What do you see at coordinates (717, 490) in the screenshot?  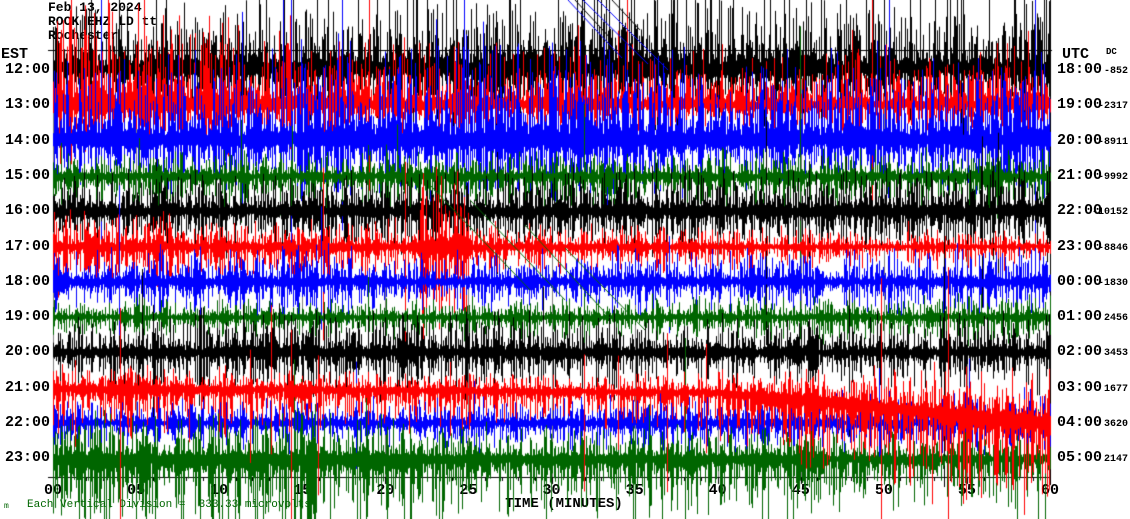 I see `minute-tick-label: 40` at bounding box center [717, 490].